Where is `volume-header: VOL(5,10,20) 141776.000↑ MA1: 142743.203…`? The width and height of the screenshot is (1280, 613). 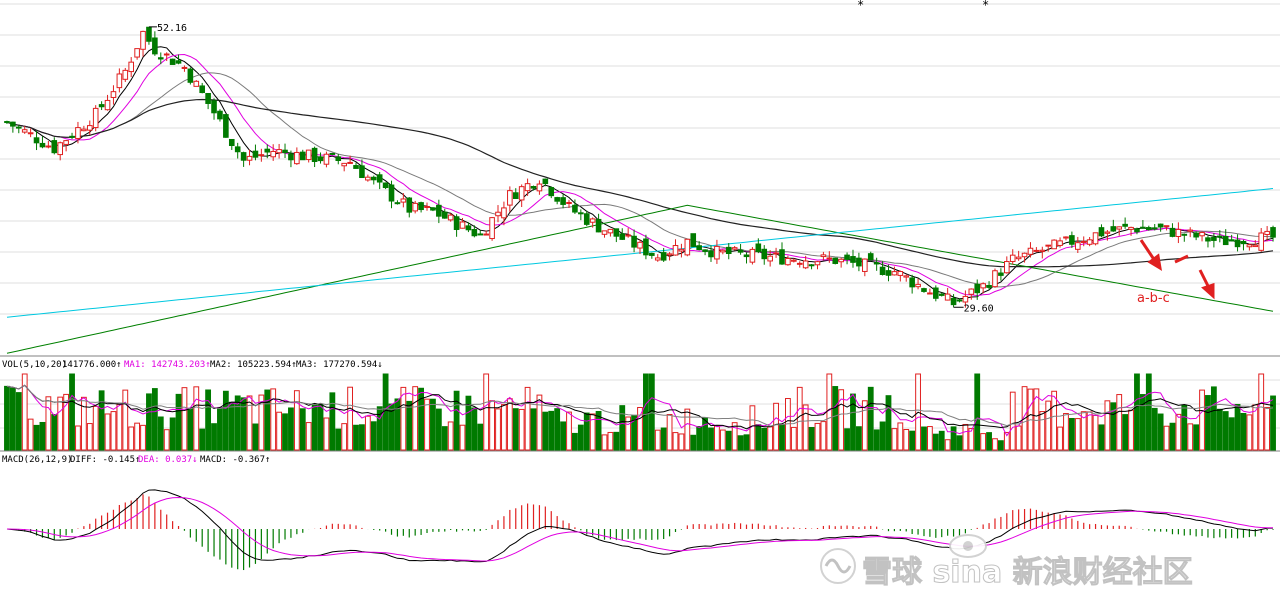
volume-header: VOL(5,10,20) 141776.000↑ MA1: 142743.203… is located at coordinates (192, 365).